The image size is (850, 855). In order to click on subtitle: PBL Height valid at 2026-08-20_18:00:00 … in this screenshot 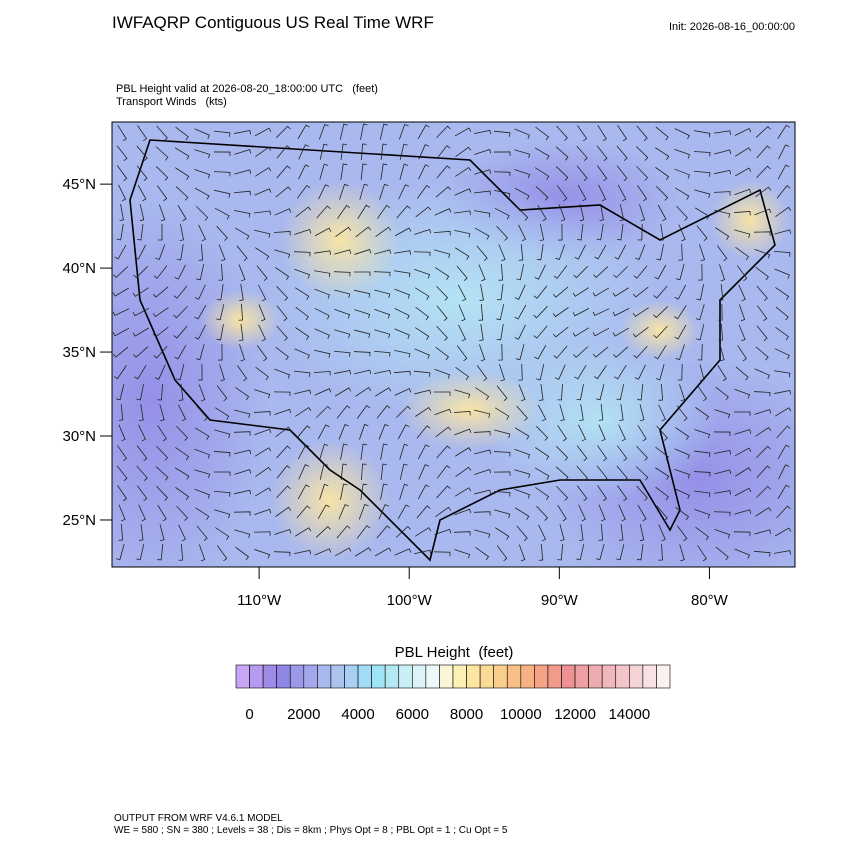, I will do `click(247, 89)`.